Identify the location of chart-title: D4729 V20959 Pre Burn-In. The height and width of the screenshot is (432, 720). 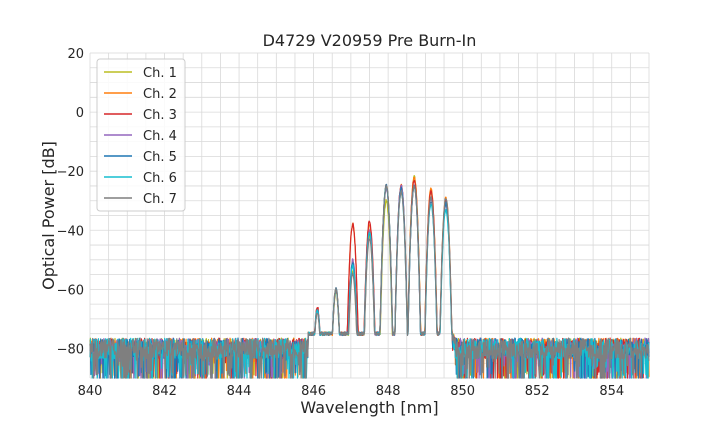
(370, 40).